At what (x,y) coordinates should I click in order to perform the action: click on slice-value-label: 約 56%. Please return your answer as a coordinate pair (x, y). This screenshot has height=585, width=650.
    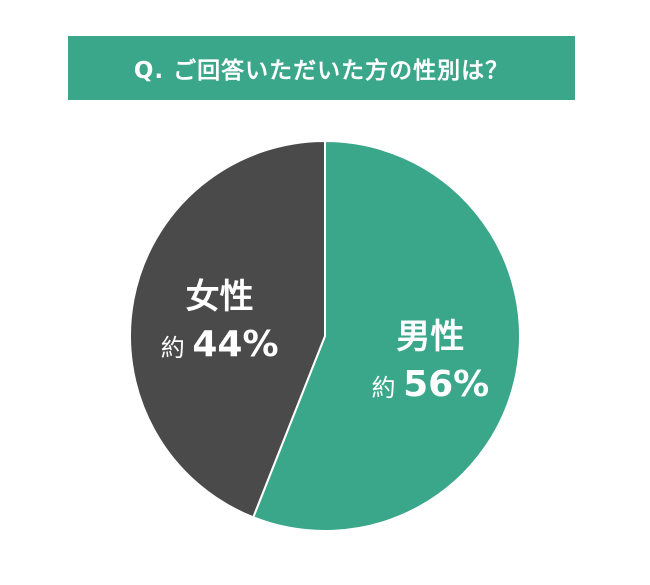
    Looking at the image, I should click on (430, 384).